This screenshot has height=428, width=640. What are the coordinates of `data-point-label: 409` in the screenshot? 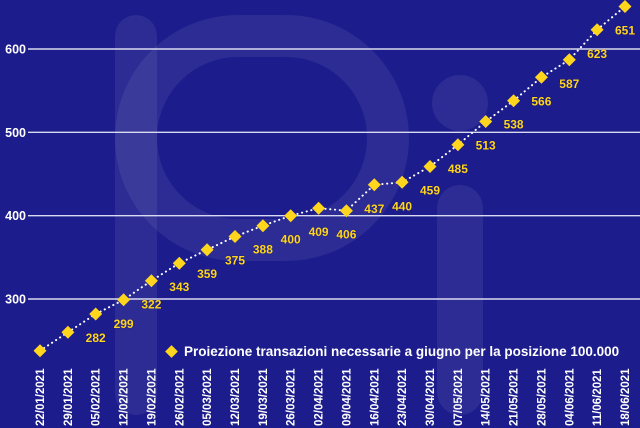 It's located at (319, 232).